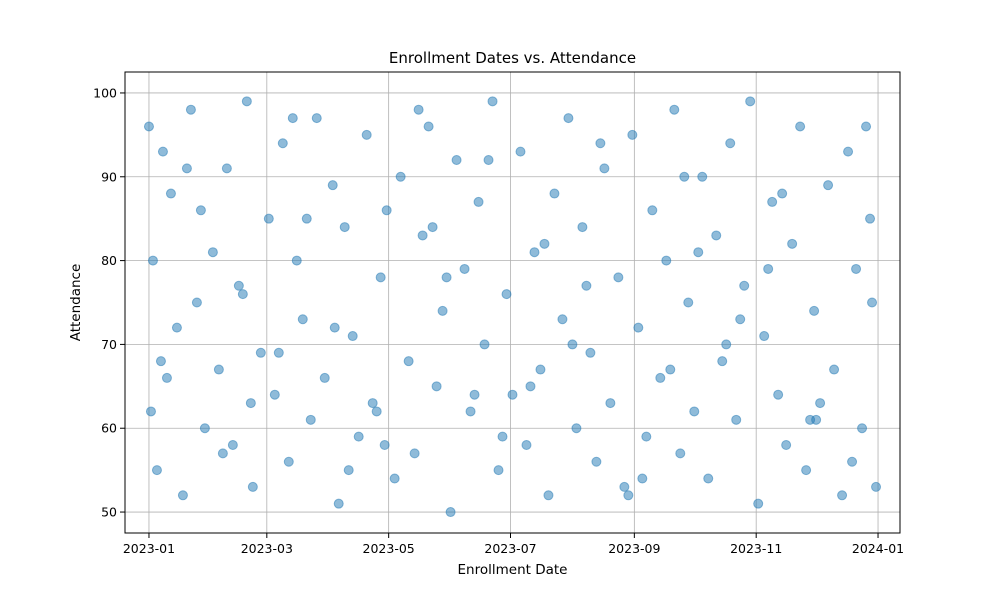 The width and height of the screenshot is (1000, 600). I want to click on y-tick-label: 80, so click(109, 260).